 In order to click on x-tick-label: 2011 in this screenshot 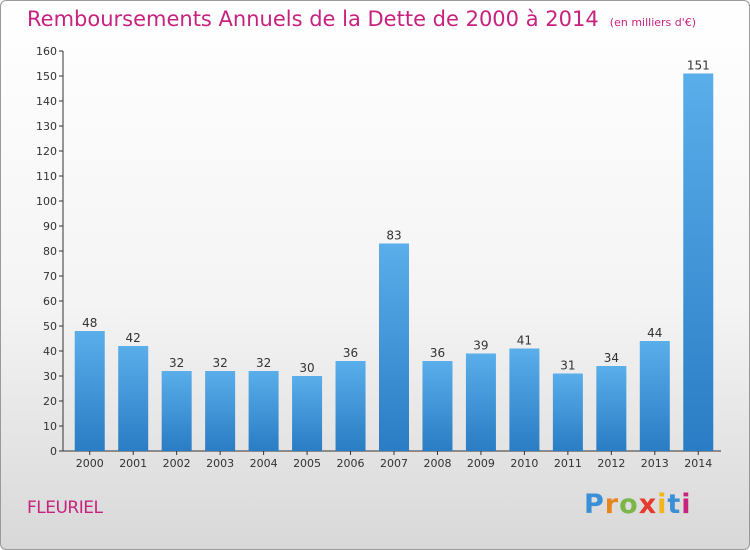, I will do `click(568, 463)`.